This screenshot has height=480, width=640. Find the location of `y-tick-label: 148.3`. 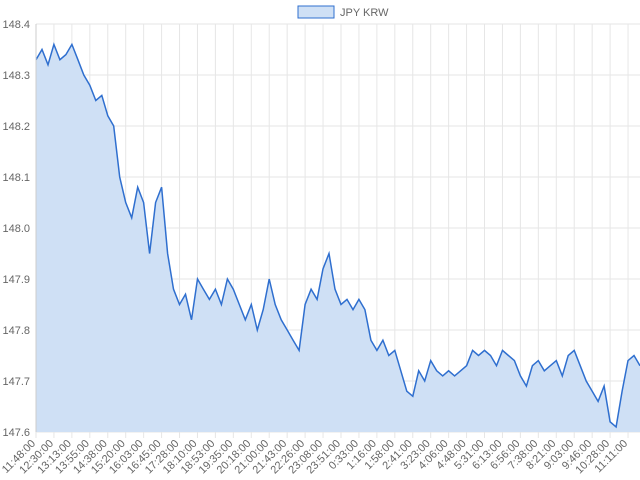

y-tick-label: 148.3 is located at coordinates (16, 76).